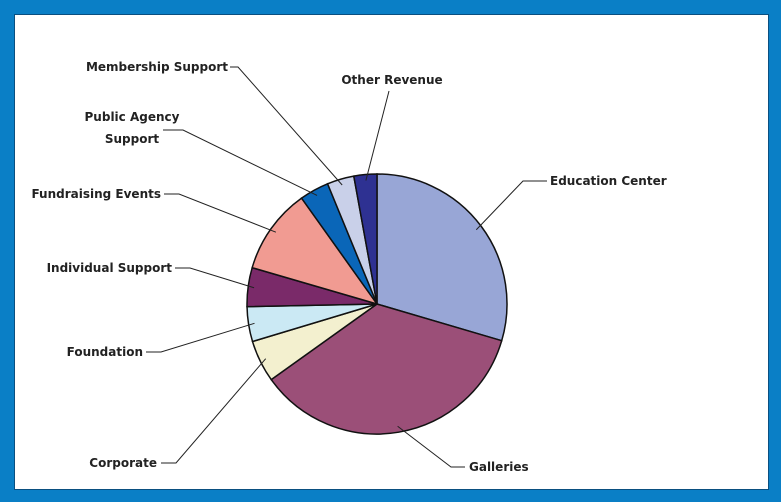 This screenshot has width=781, height=502. What do you see at coordinates (386, 369) in the screenshot?
I see `pie-slice-galleries` at bounding box center [386, 369].